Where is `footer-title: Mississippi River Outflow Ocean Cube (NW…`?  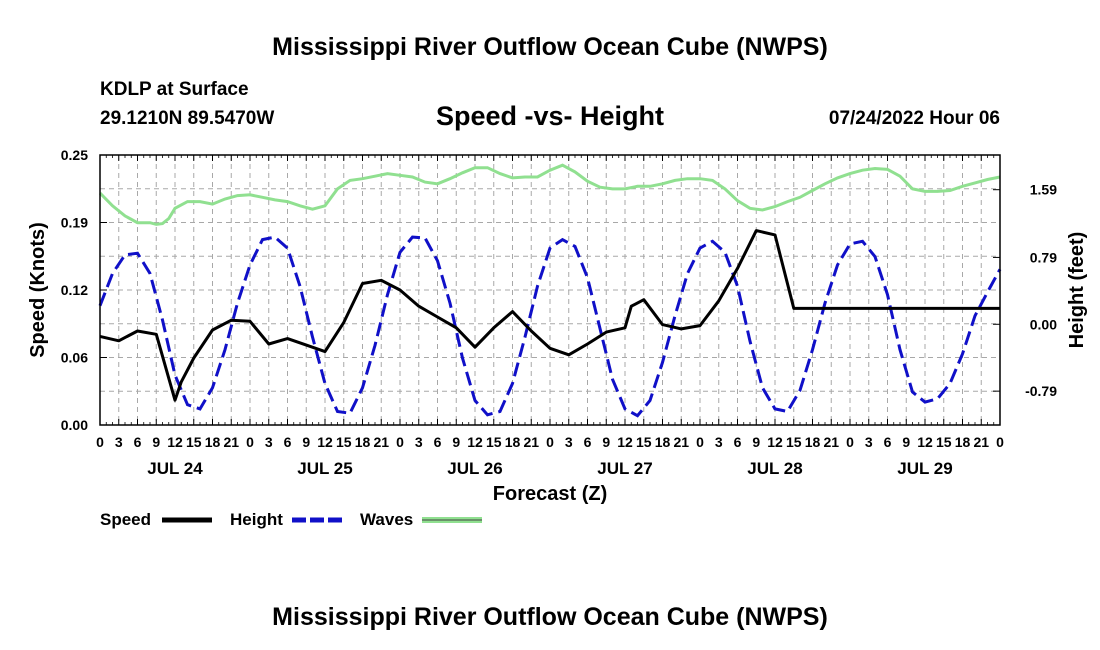
footer-title: Mississippi River Outflow Ocean Cube (NW… is located at coordinates (550, 617).